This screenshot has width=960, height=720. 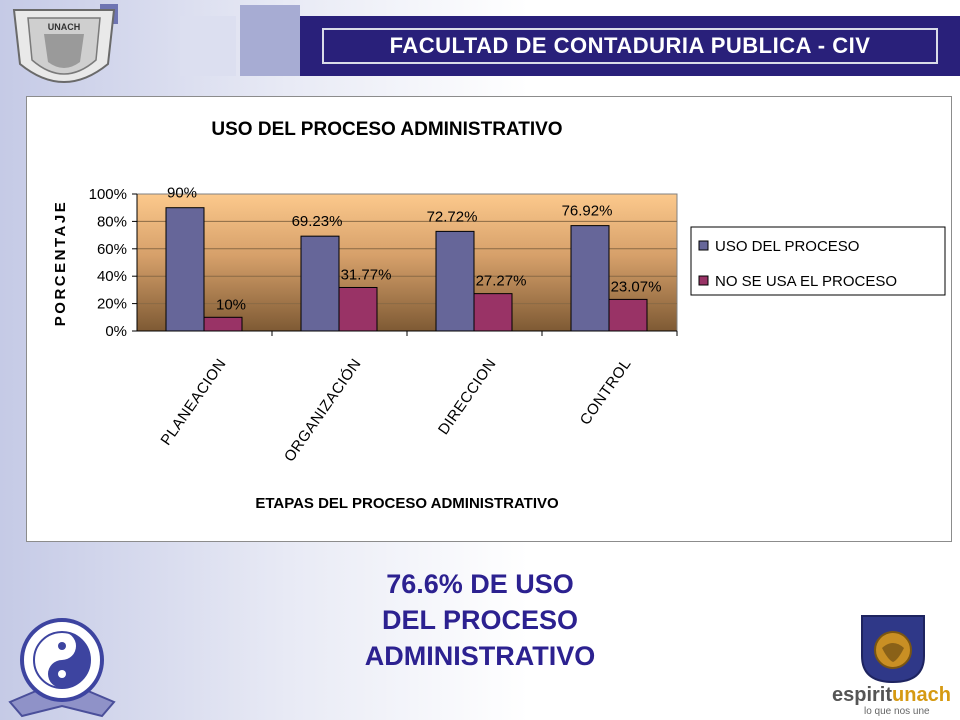 What do you see at coordinates (480, 584) in the screenshot?
I see `caption-line: 76.6% DE USO` at bounding box center [480, 584].